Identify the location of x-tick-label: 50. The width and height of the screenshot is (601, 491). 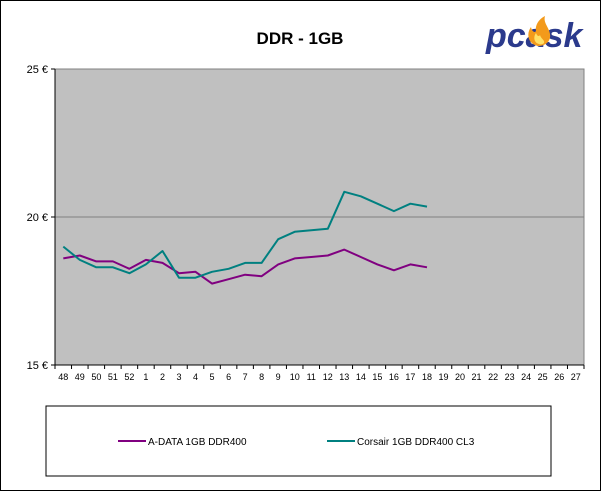
(96, 377).